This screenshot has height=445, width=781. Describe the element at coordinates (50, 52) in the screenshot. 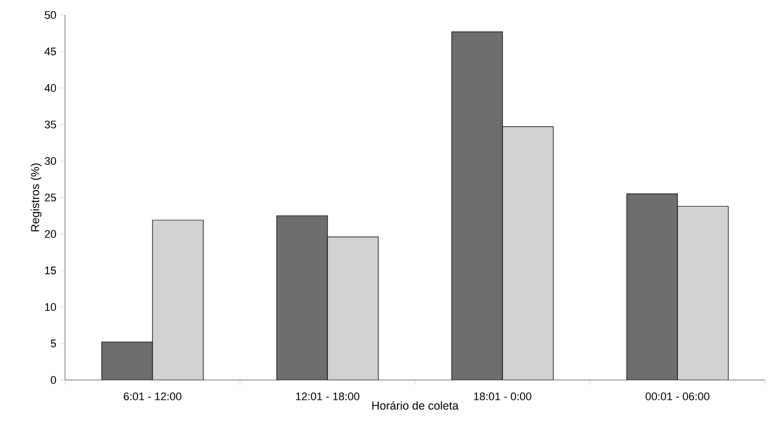

I see `y-tick-label: 45` at that location.